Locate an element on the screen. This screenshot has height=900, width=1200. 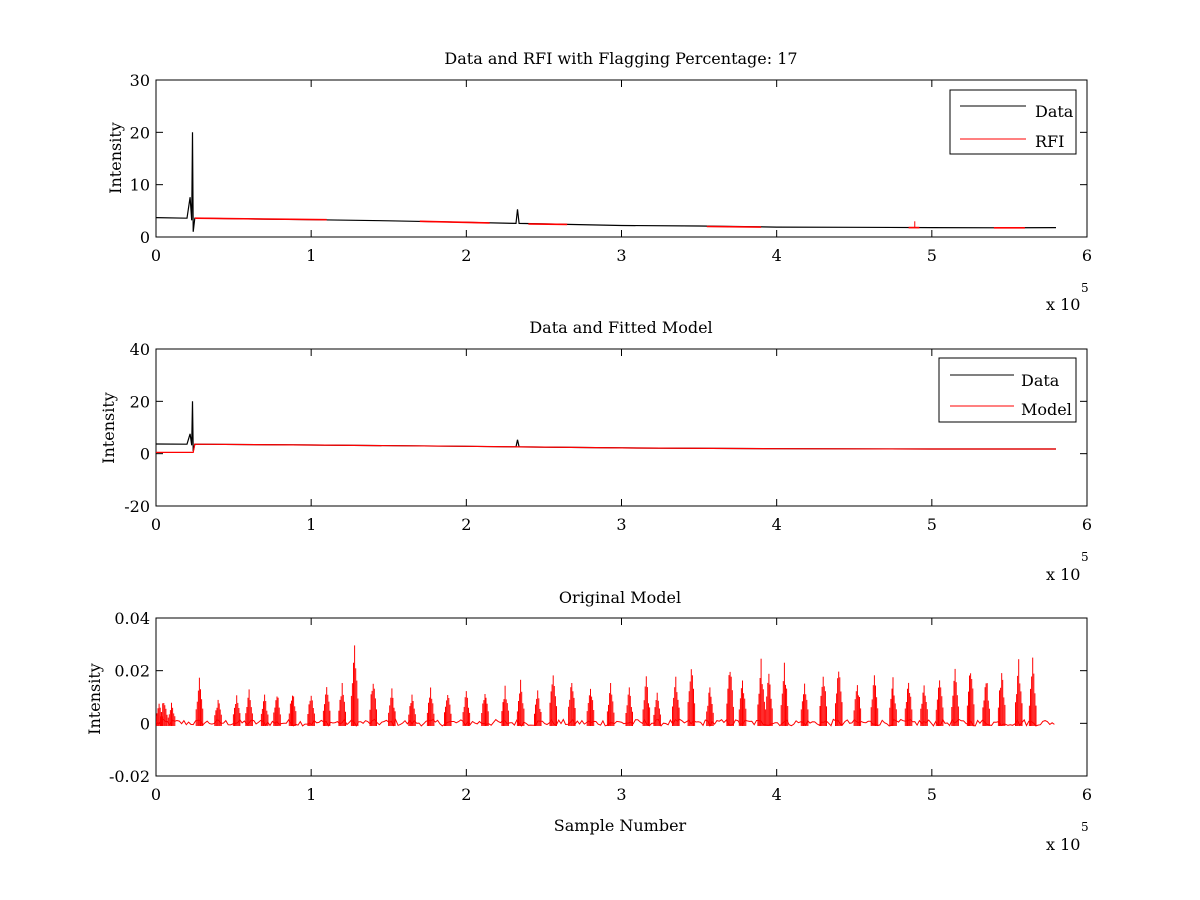
panel-1-x-tick-label: 6 is located at coordinates (1087, 255).